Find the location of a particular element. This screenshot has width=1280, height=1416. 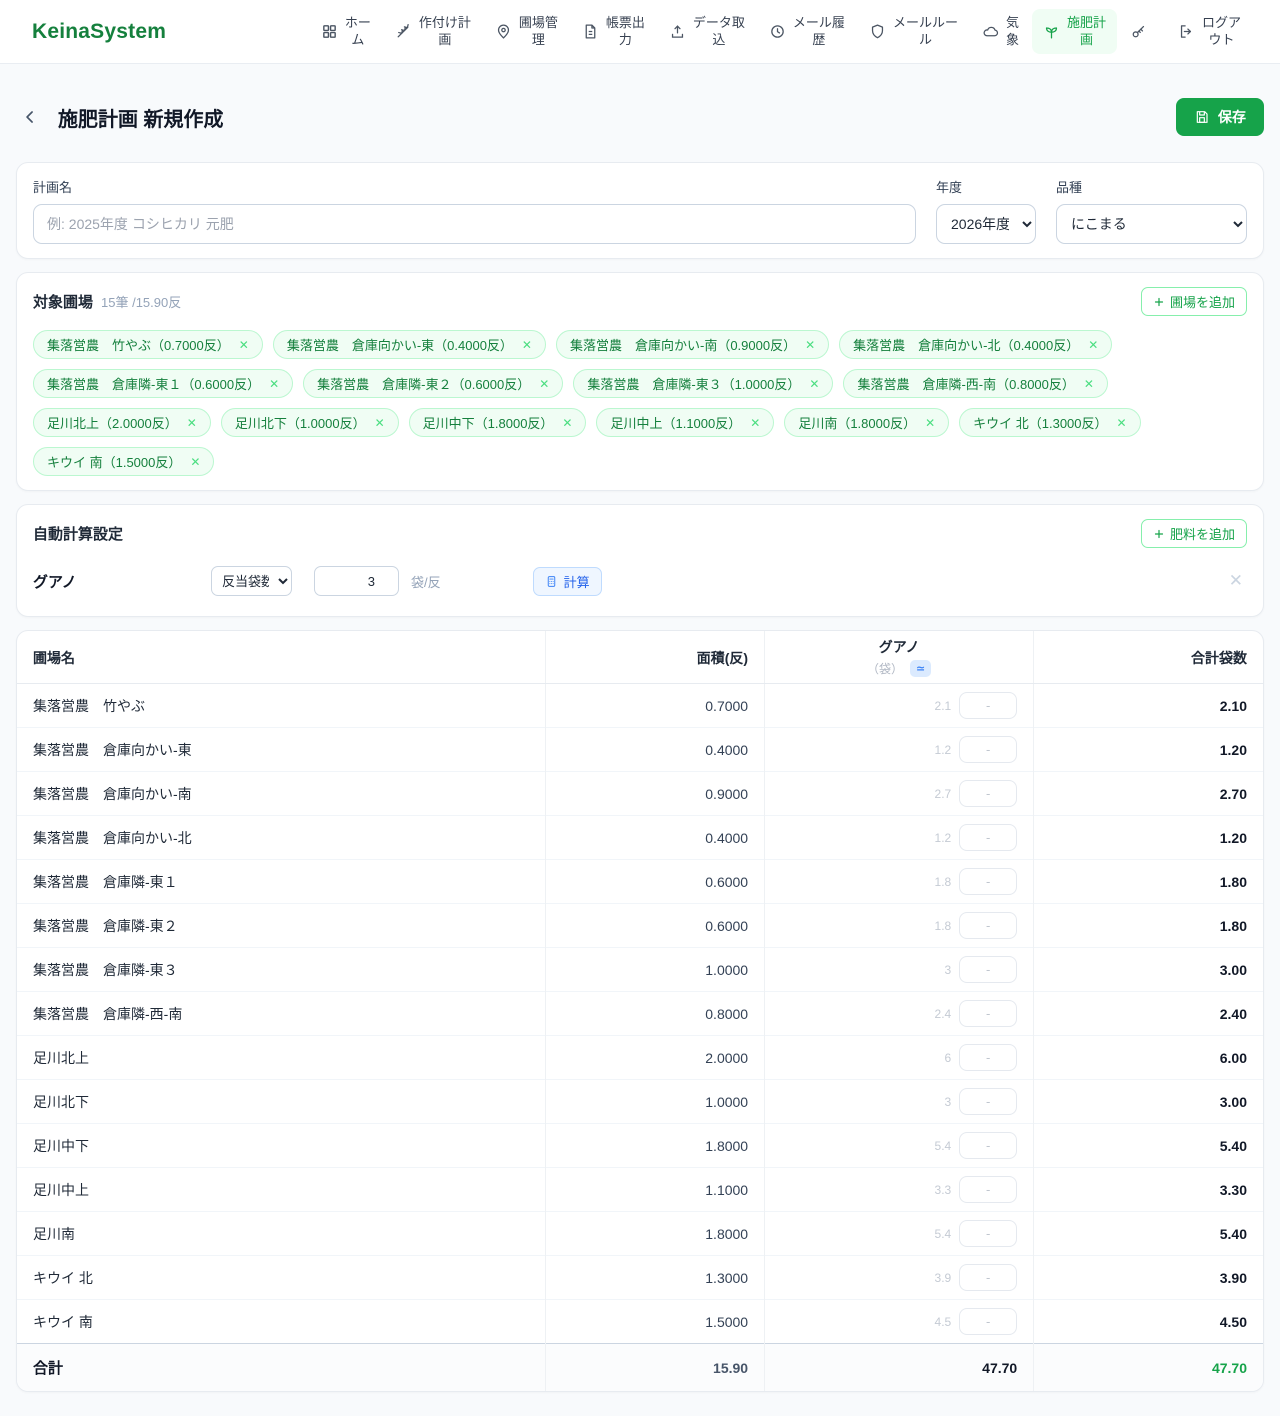

add-fertilizer-button: 肥料を追加 is located at coordinates (1193, 533).